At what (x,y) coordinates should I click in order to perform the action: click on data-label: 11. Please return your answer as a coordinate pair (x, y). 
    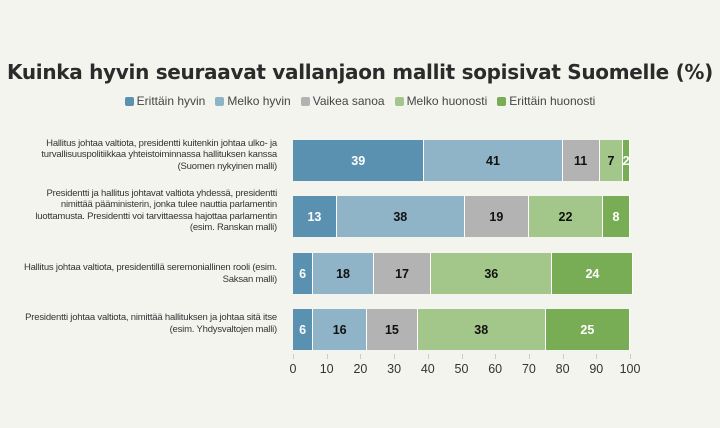
    Looking at the image, I should click on (581, 160).